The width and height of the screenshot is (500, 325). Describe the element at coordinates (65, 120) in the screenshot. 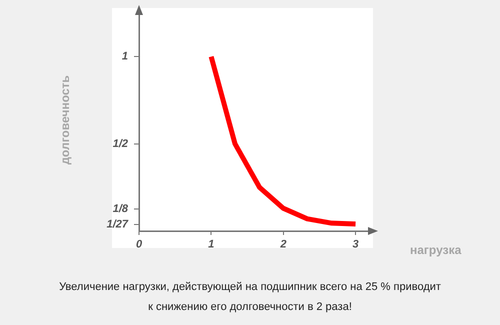

I see `y-axis-title: долговечность` at that location.